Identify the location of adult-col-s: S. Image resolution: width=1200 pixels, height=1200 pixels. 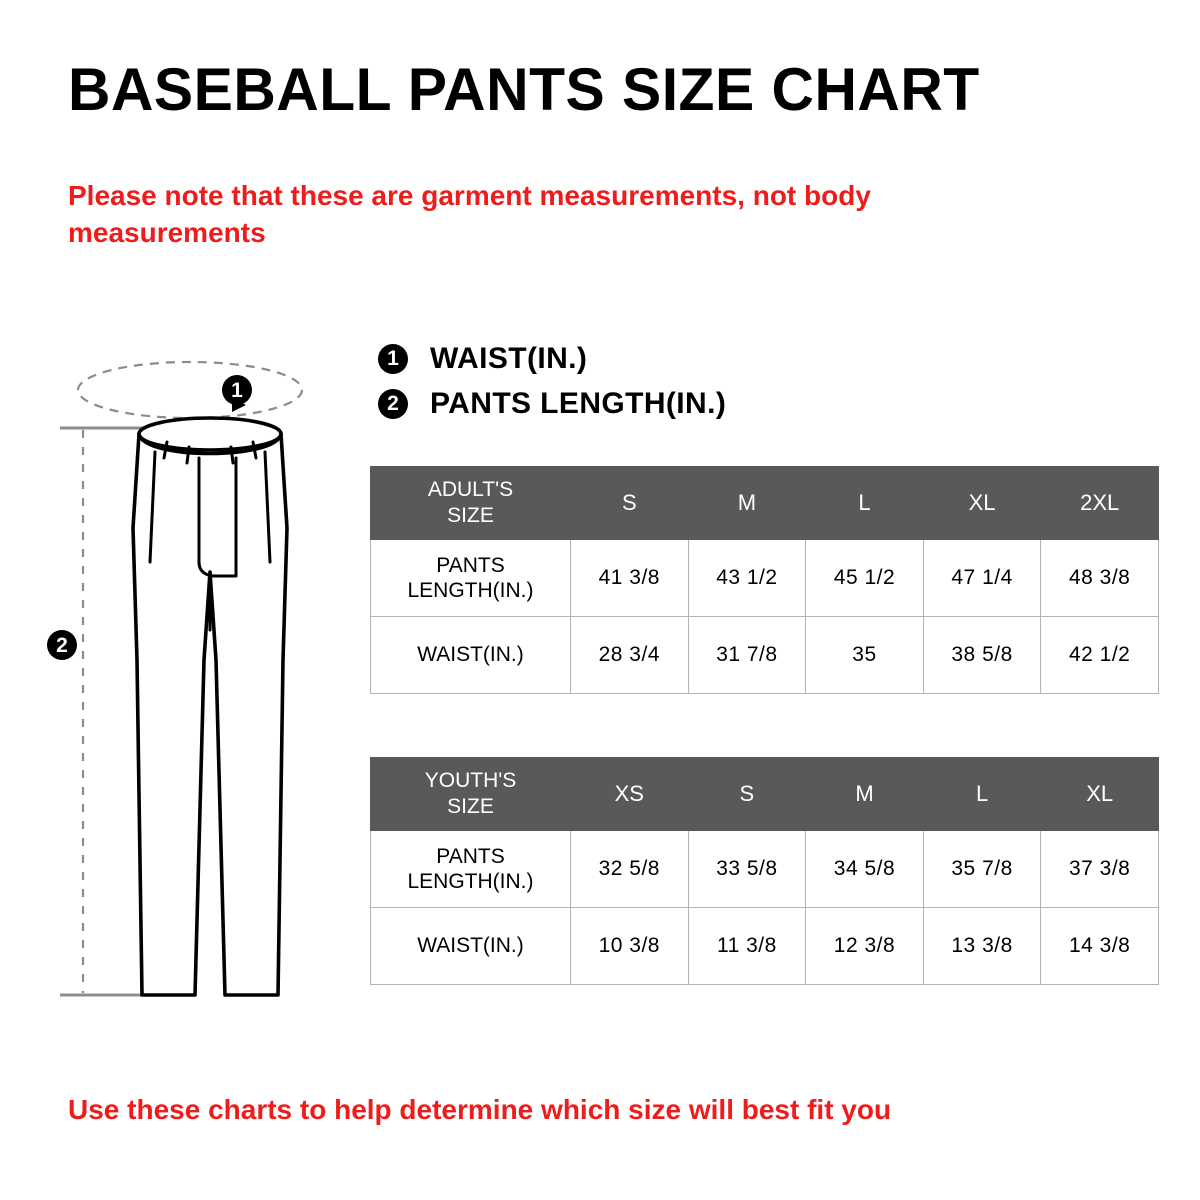
(629, 503).